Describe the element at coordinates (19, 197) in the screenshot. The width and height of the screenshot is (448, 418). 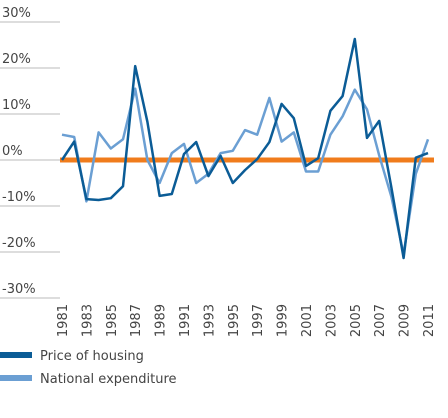
I see `y-tick-label: -10%` at that location.